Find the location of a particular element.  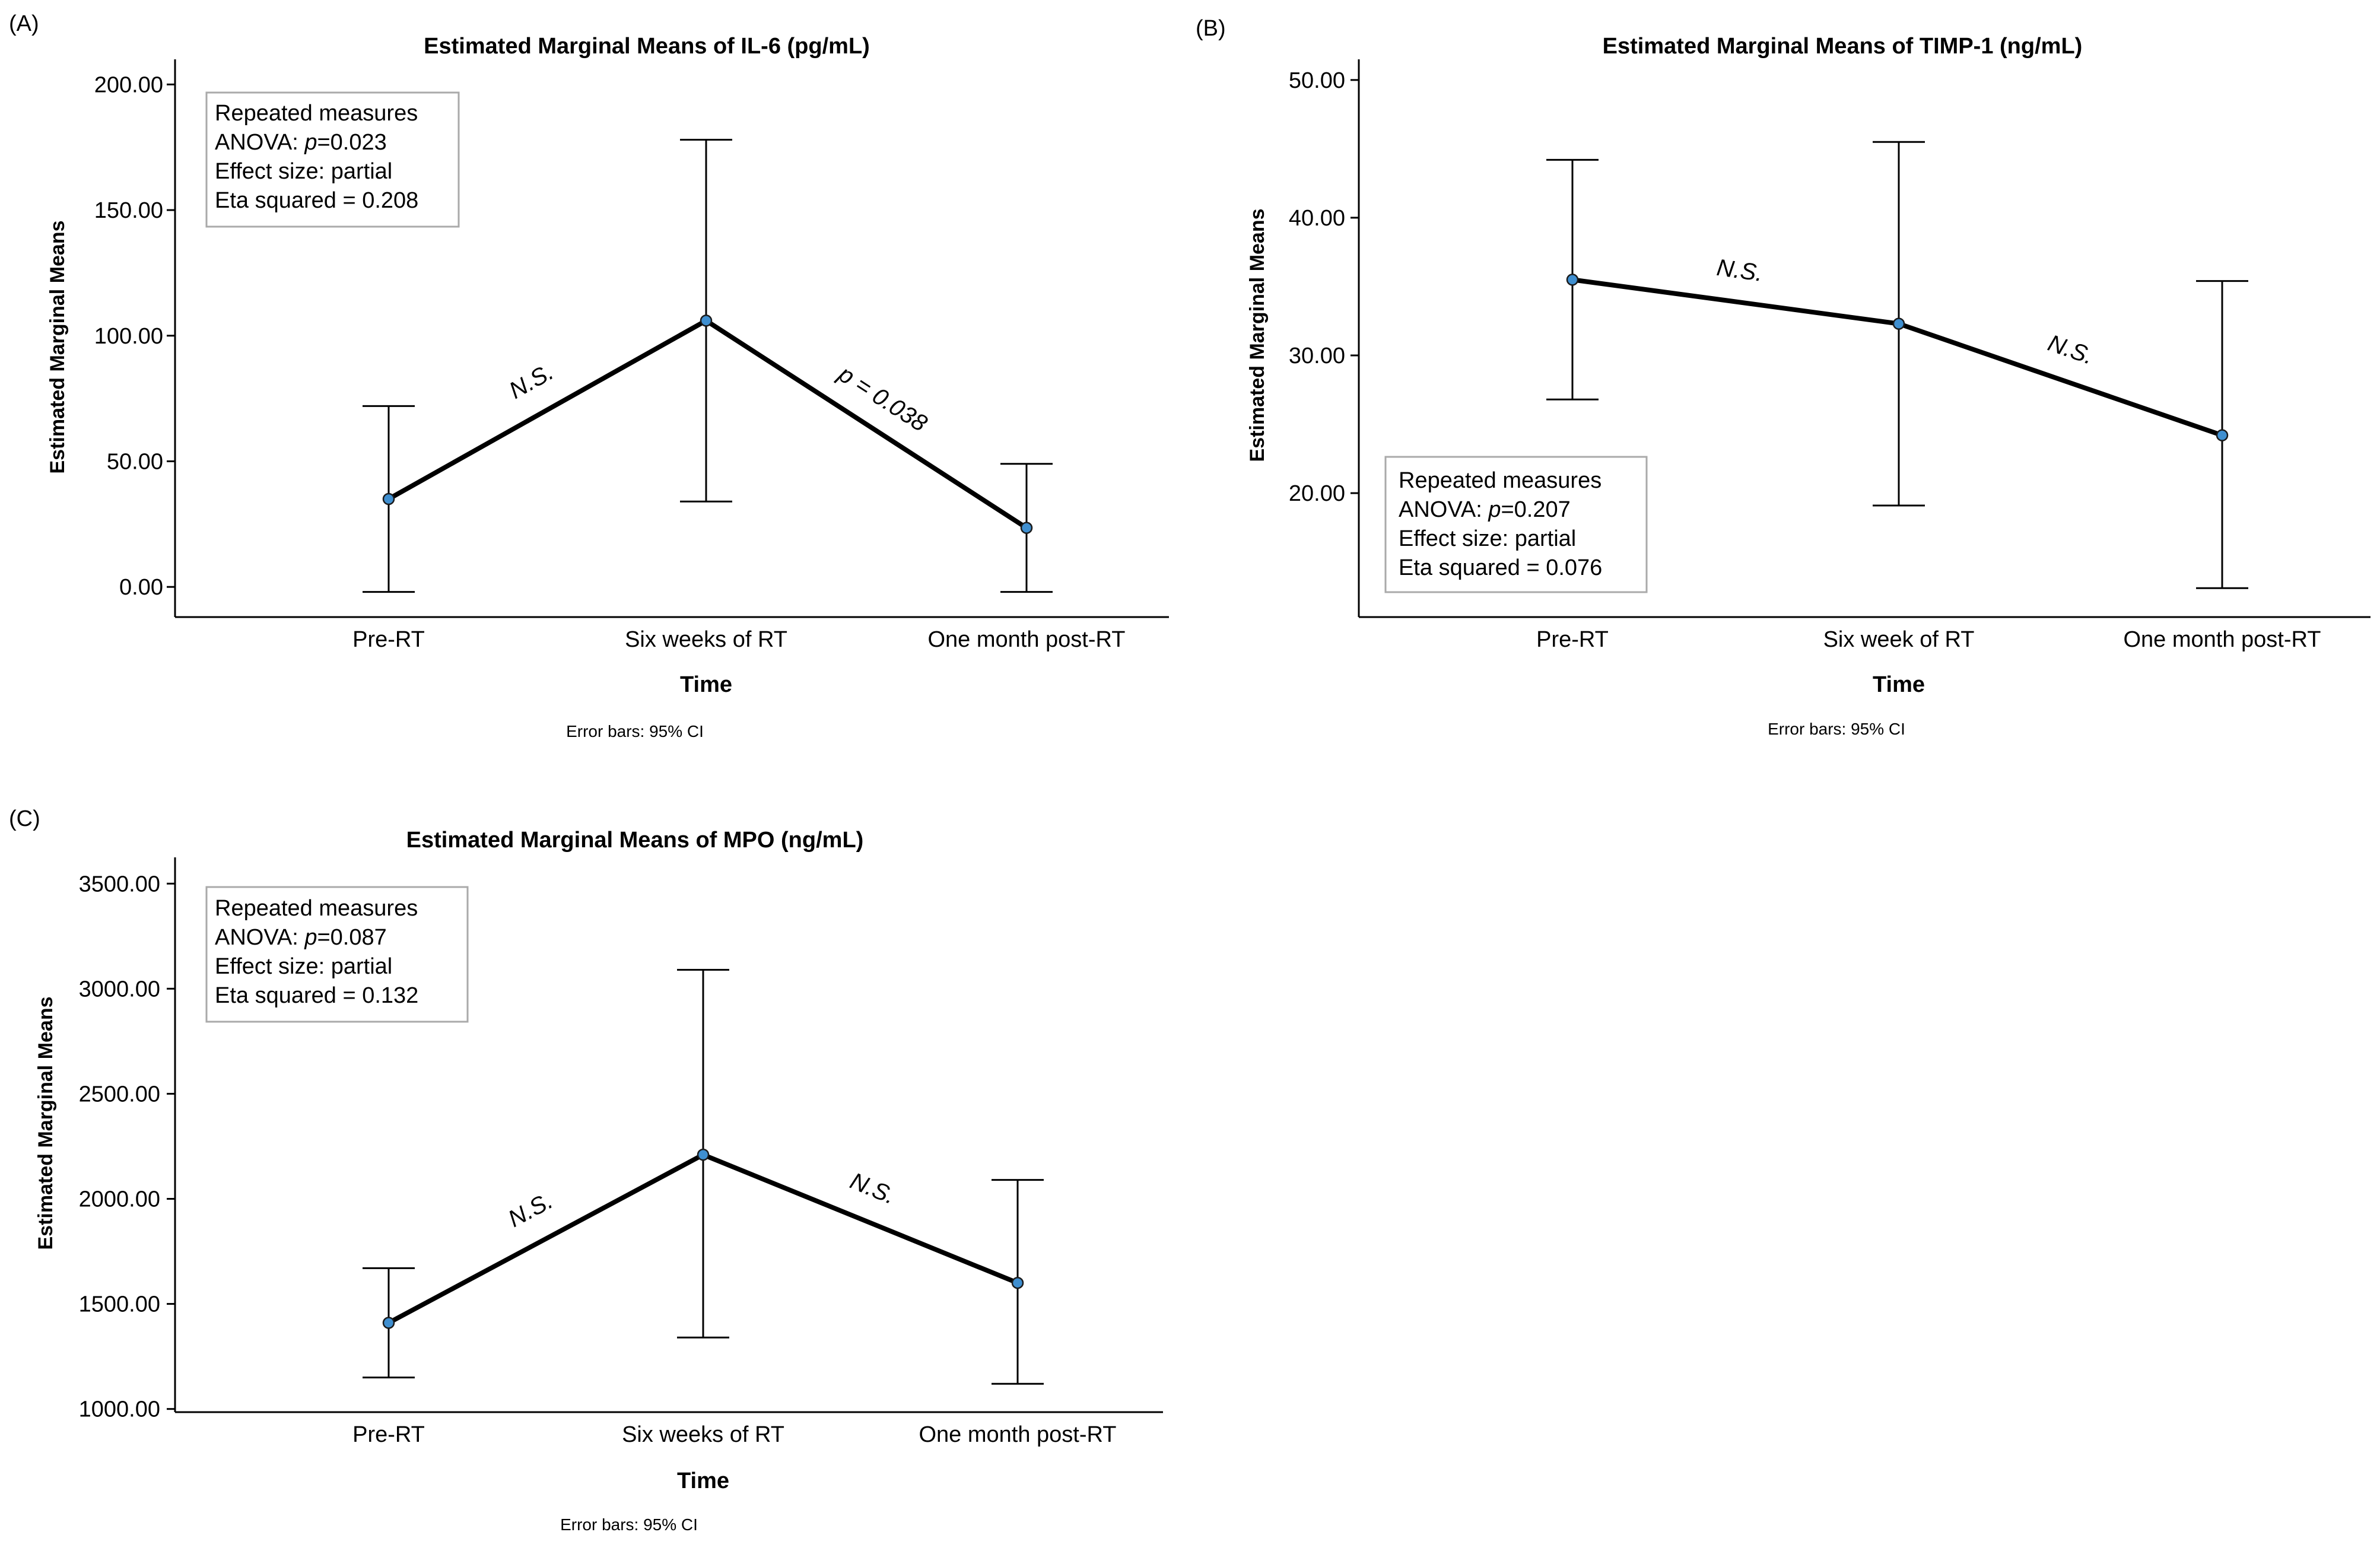

y-tick-label: 30.00 is located at coordinates (1317, 356).